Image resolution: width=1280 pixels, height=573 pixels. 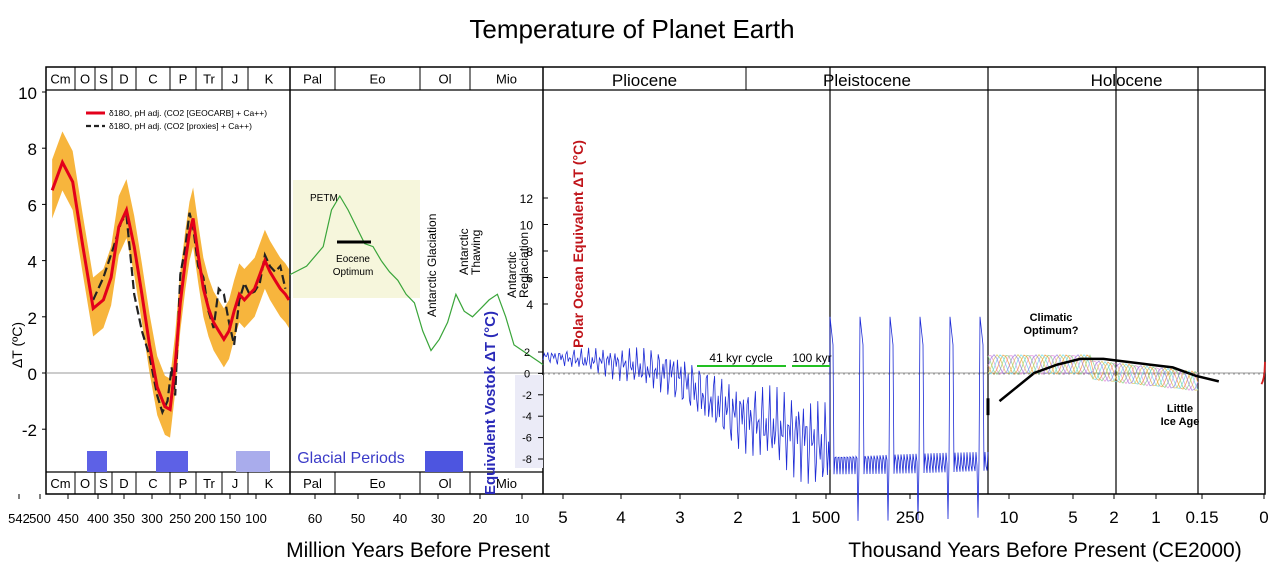 I want to click on x-axis-label: Million Years Before Present, so click(x=418, y=550).